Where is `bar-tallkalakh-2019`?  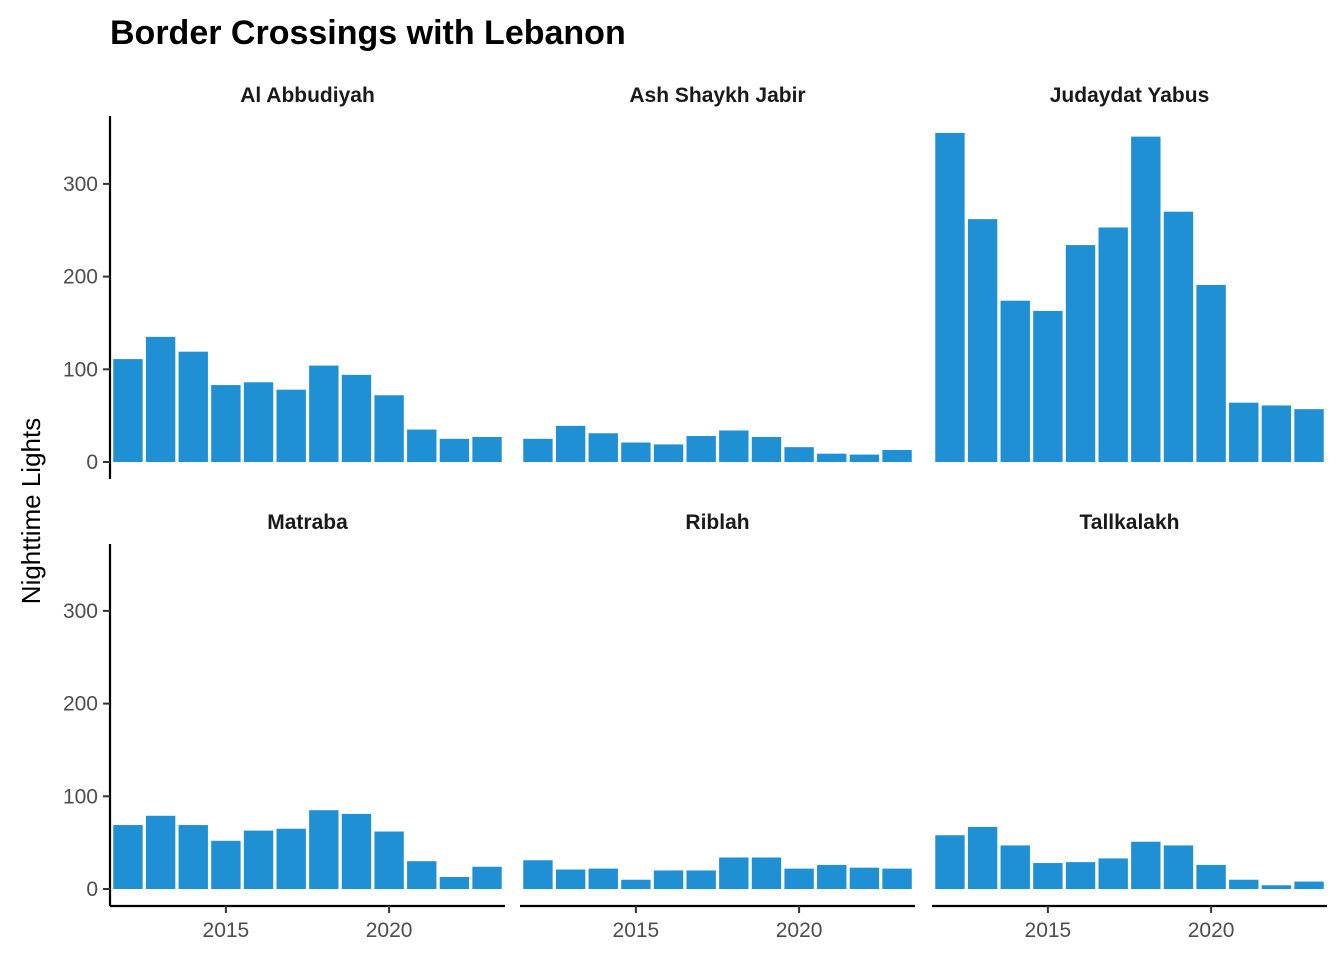 bar-tallkalakh-2019 is located at coordinates (1178, 867).